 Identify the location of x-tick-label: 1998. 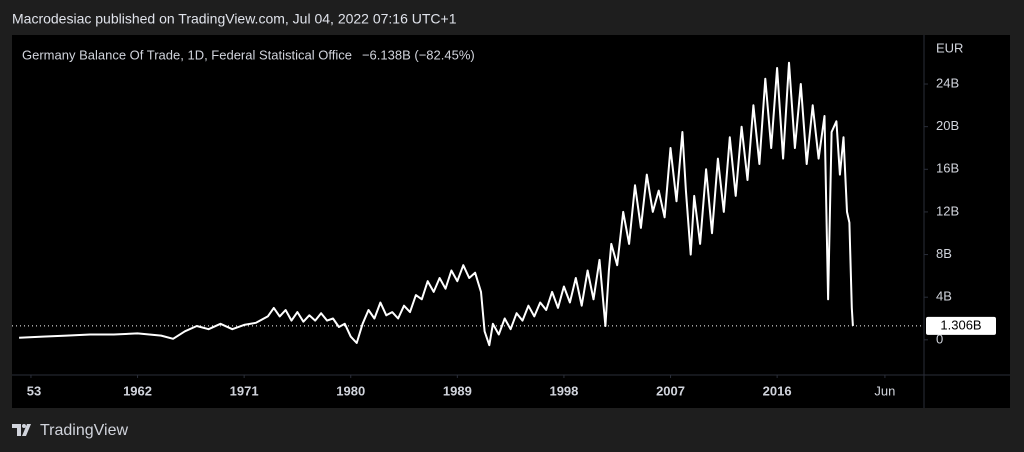
(563, 390).